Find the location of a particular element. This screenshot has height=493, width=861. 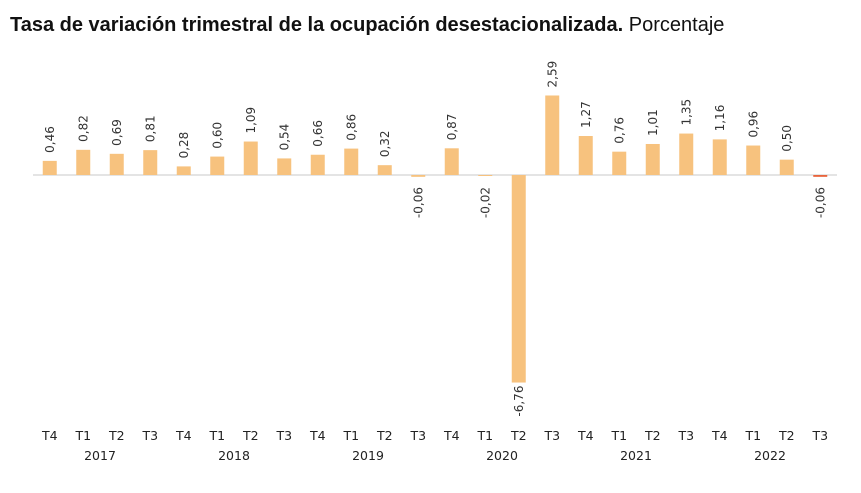

data-label: 0,66 is located at coordinates (318, 133).